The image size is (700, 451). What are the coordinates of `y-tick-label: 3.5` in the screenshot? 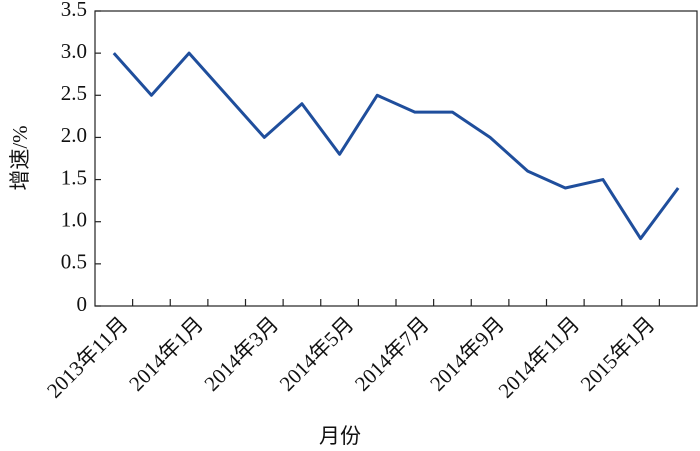 It's located at (74, 10).